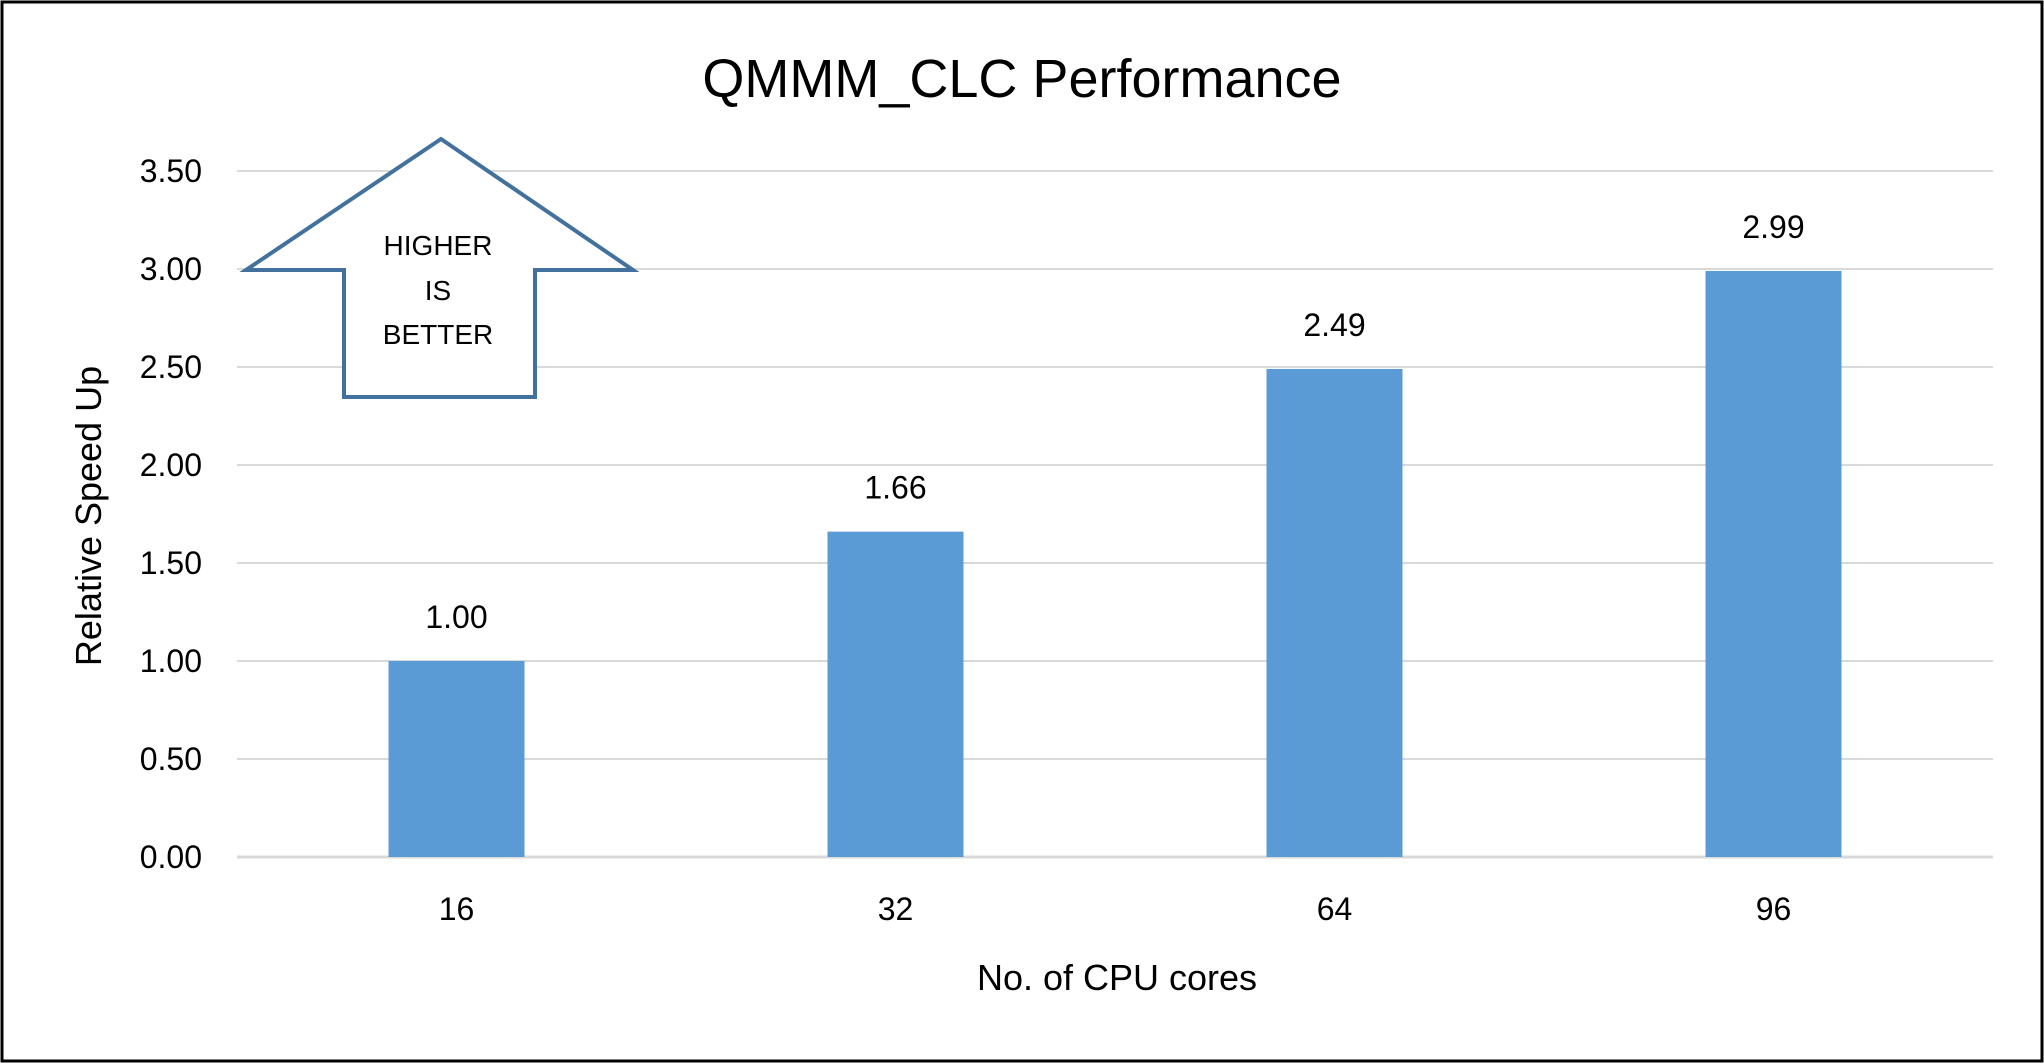 This screenshot has width=2044, height=1063. Describe the element at coordinates (171, 661) in the screenshot. I see `y-tick-label: 1.00` at that location.